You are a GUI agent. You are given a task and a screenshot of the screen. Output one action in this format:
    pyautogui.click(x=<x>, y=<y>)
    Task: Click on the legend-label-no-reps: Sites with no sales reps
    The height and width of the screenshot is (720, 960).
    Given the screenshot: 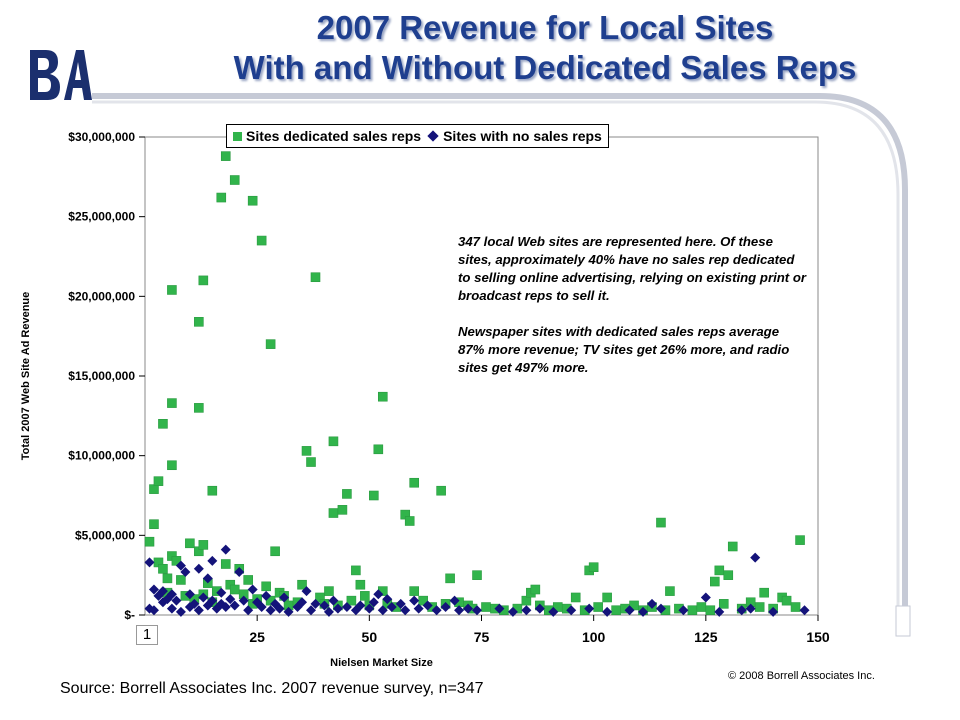 What is the action you would take?
    pyautogui.click(x=522, y=136)
    